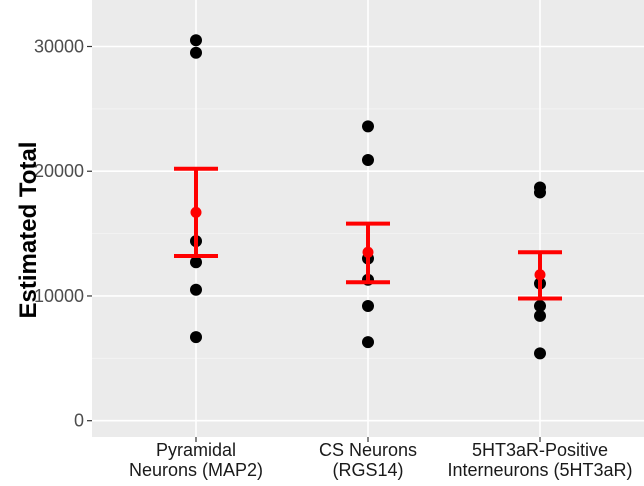 Image resolution: width=644 pixels, height=486 pixels. I want to click on y-tick-label: 0, so click(79, 421).